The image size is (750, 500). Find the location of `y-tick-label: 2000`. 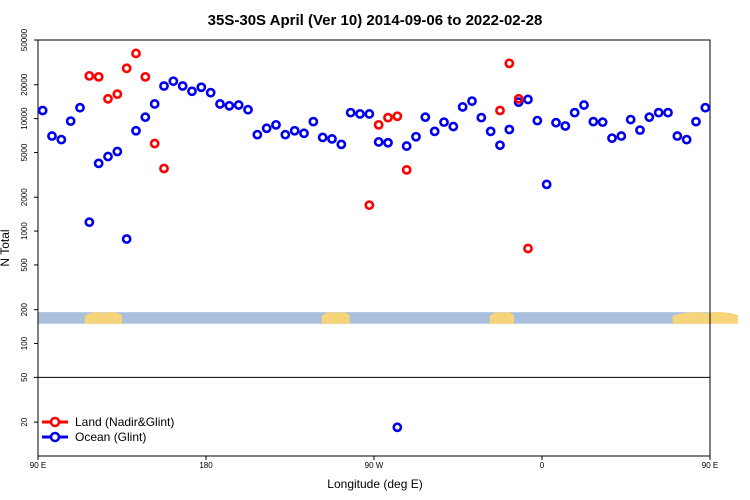

y-tick-label: 2000 is located at coordinates (24, 197).